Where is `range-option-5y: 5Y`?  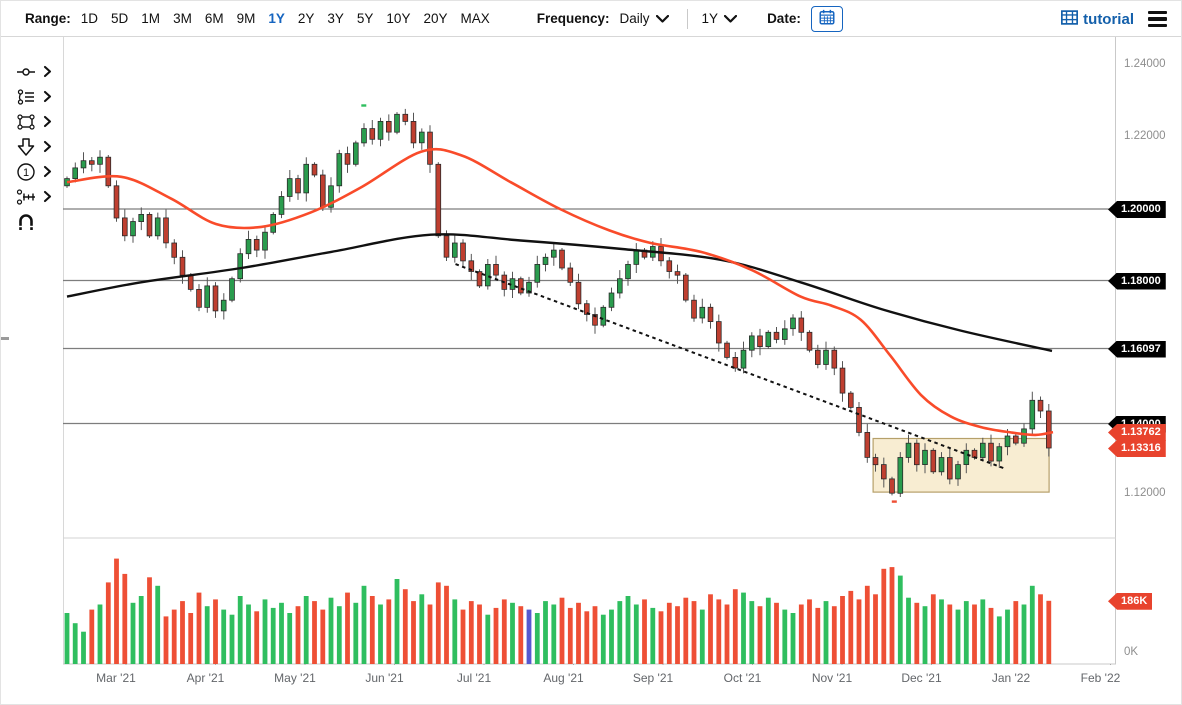 range-option-5y: 5Y is located at coordinates (365, 18).